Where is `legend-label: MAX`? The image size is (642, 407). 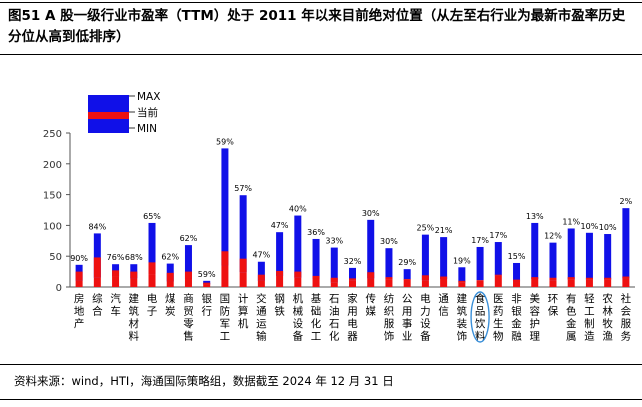 legend-label: MAX is located at coordinates (148, 97).